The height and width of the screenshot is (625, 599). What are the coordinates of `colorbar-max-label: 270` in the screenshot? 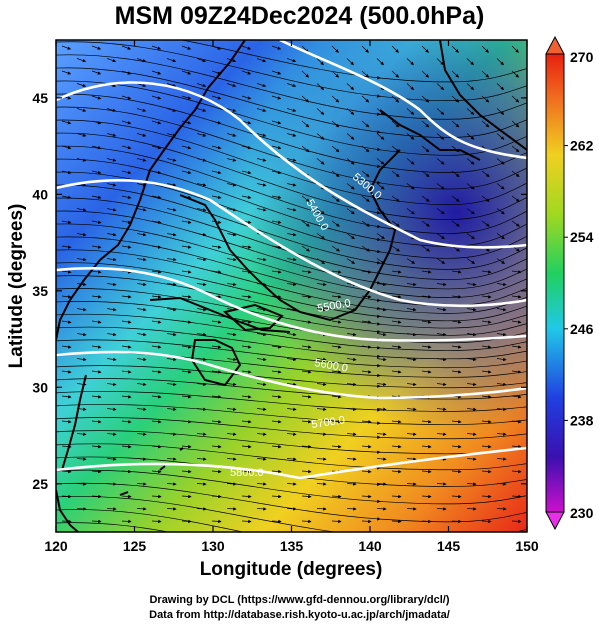 It's located at (582, 57).